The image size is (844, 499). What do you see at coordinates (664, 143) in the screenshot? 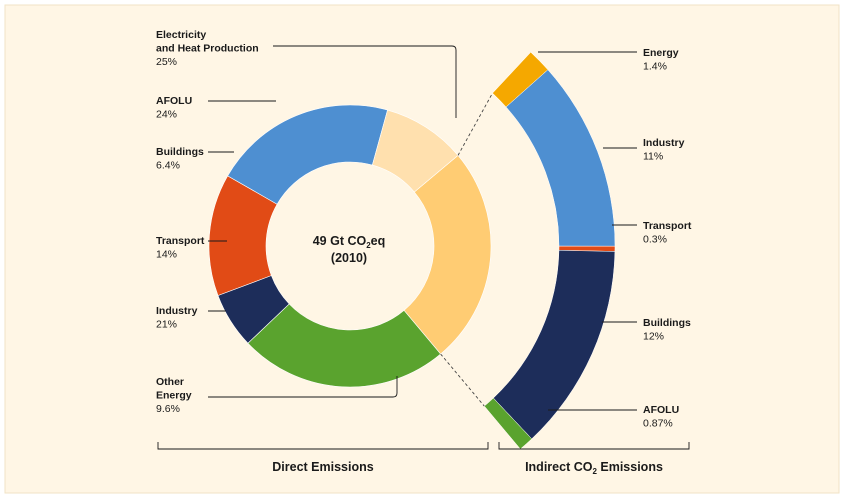
I see `segment-name-text: Industry` at bounding box center [664, 143].